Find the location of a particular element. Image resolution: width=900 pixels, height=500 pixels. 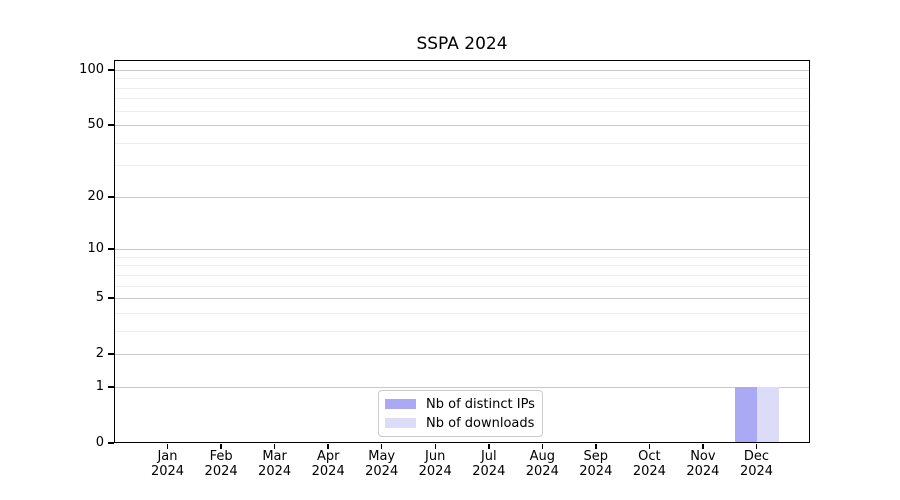

x-tick-label: May 2024 is located at coordinates (382, 464).